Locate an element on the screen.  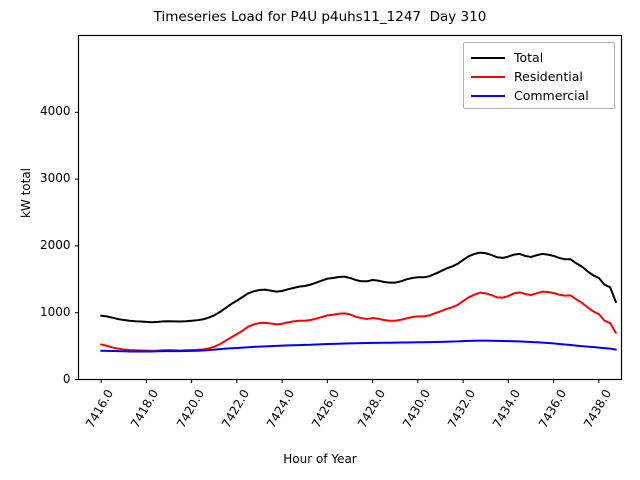
legend-item-residential: Residential is located at coordinates (539, 76).